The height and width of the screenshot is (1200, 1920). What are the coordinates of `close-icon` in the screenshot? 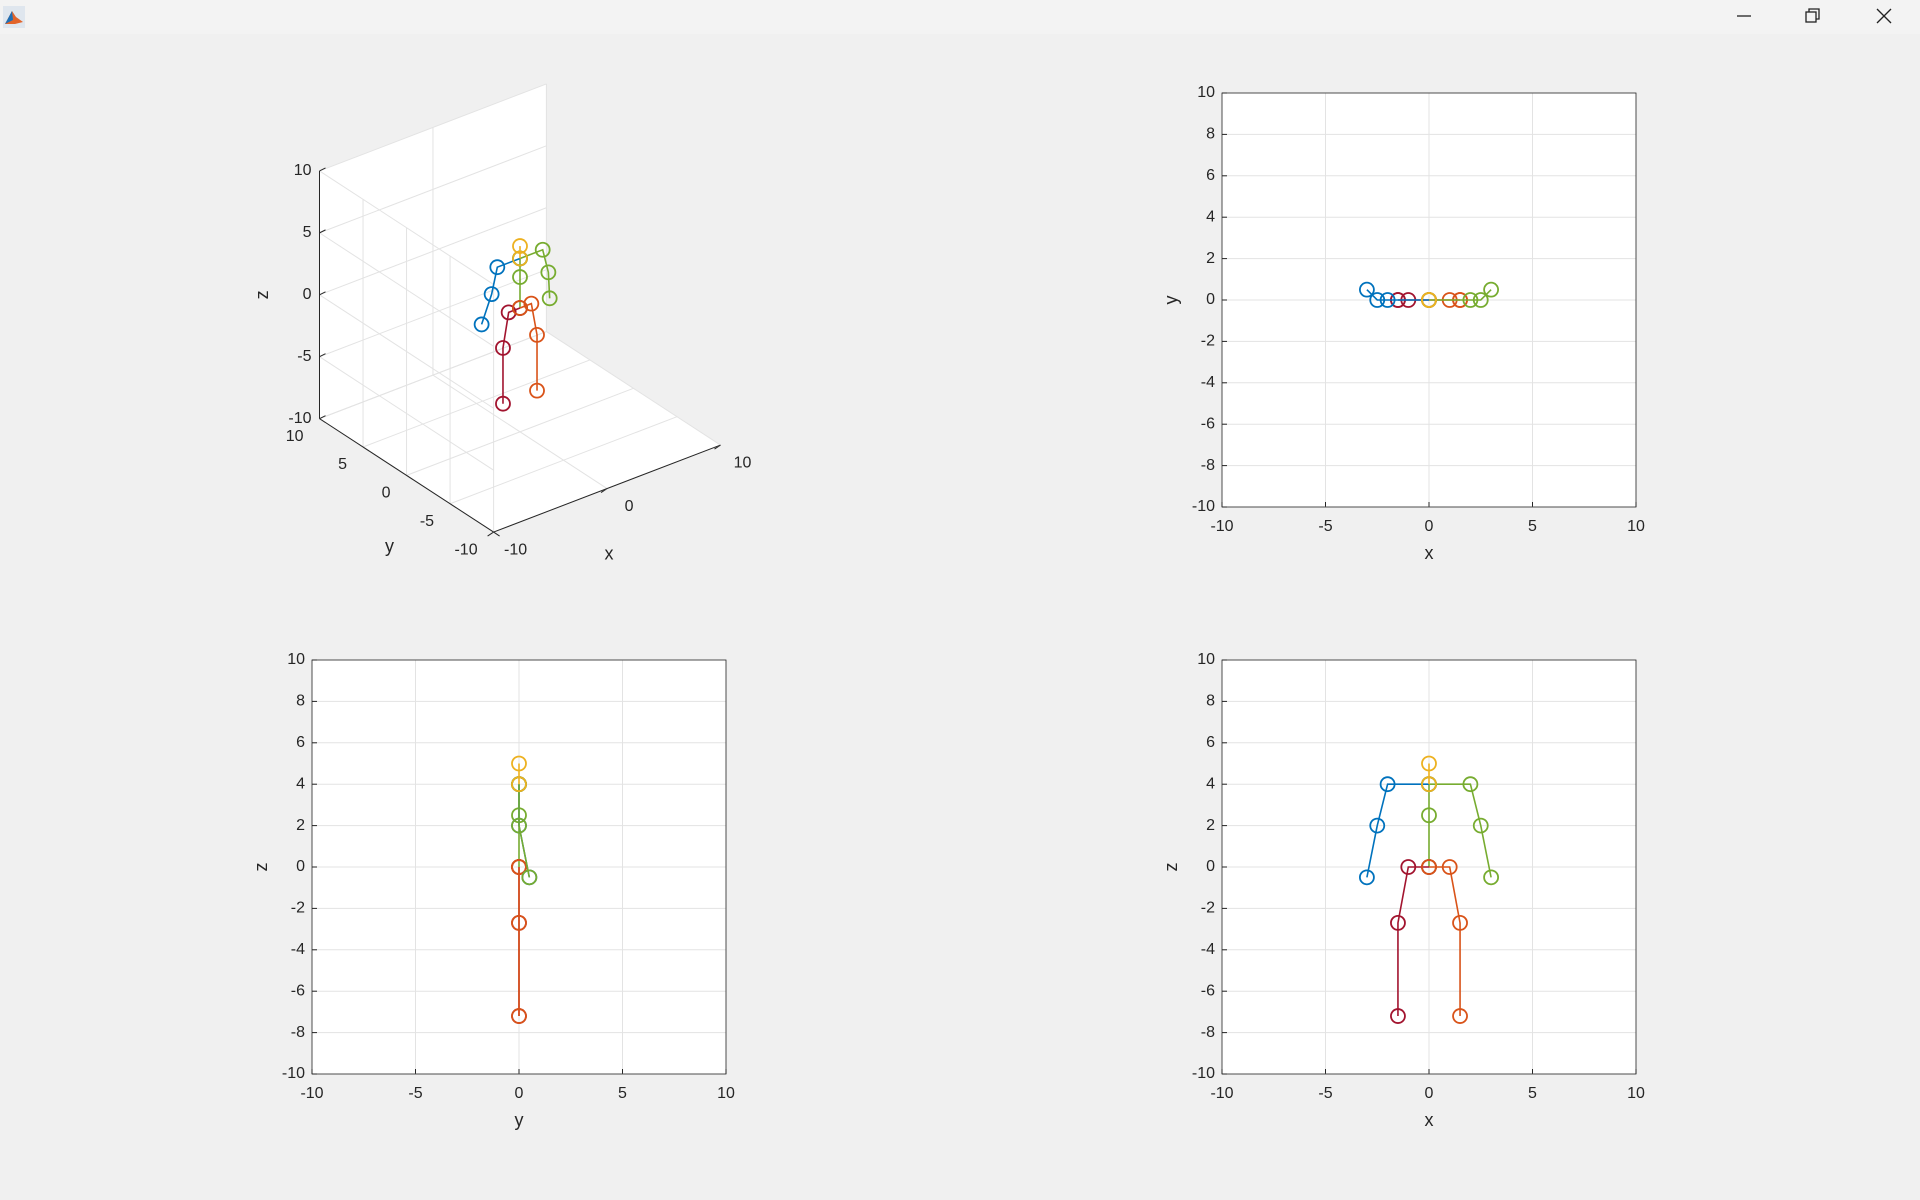 It's located at (1884, 16).